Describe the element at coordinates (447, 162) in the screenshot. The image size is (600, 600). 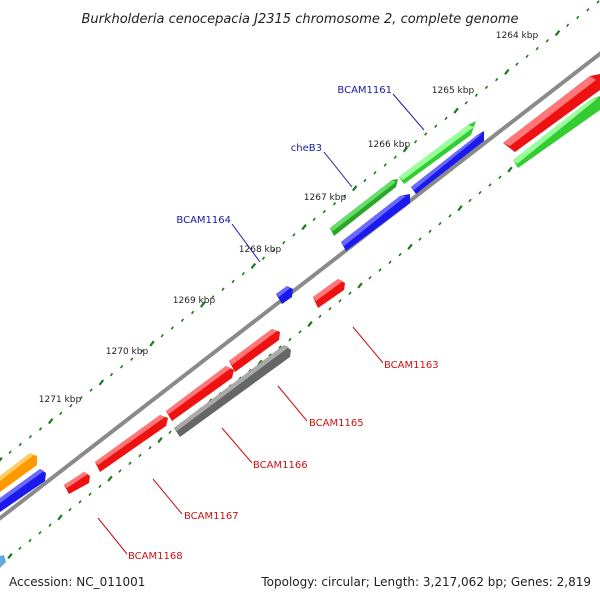
I see `gene-blue-top` at that location.